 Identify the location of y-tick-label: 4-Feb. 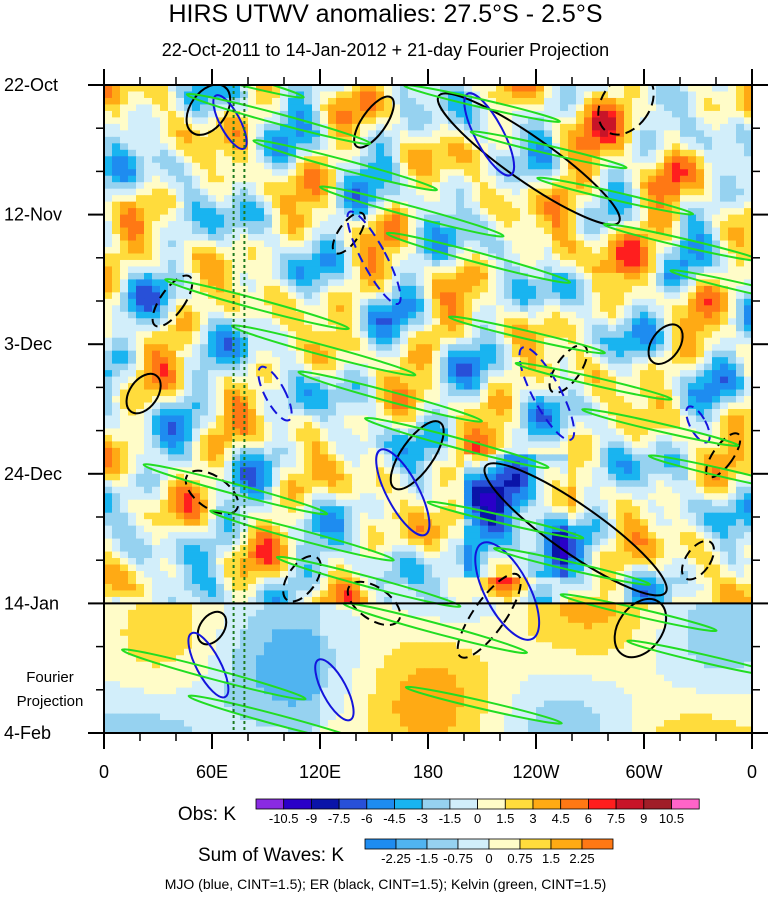
(27, 733).